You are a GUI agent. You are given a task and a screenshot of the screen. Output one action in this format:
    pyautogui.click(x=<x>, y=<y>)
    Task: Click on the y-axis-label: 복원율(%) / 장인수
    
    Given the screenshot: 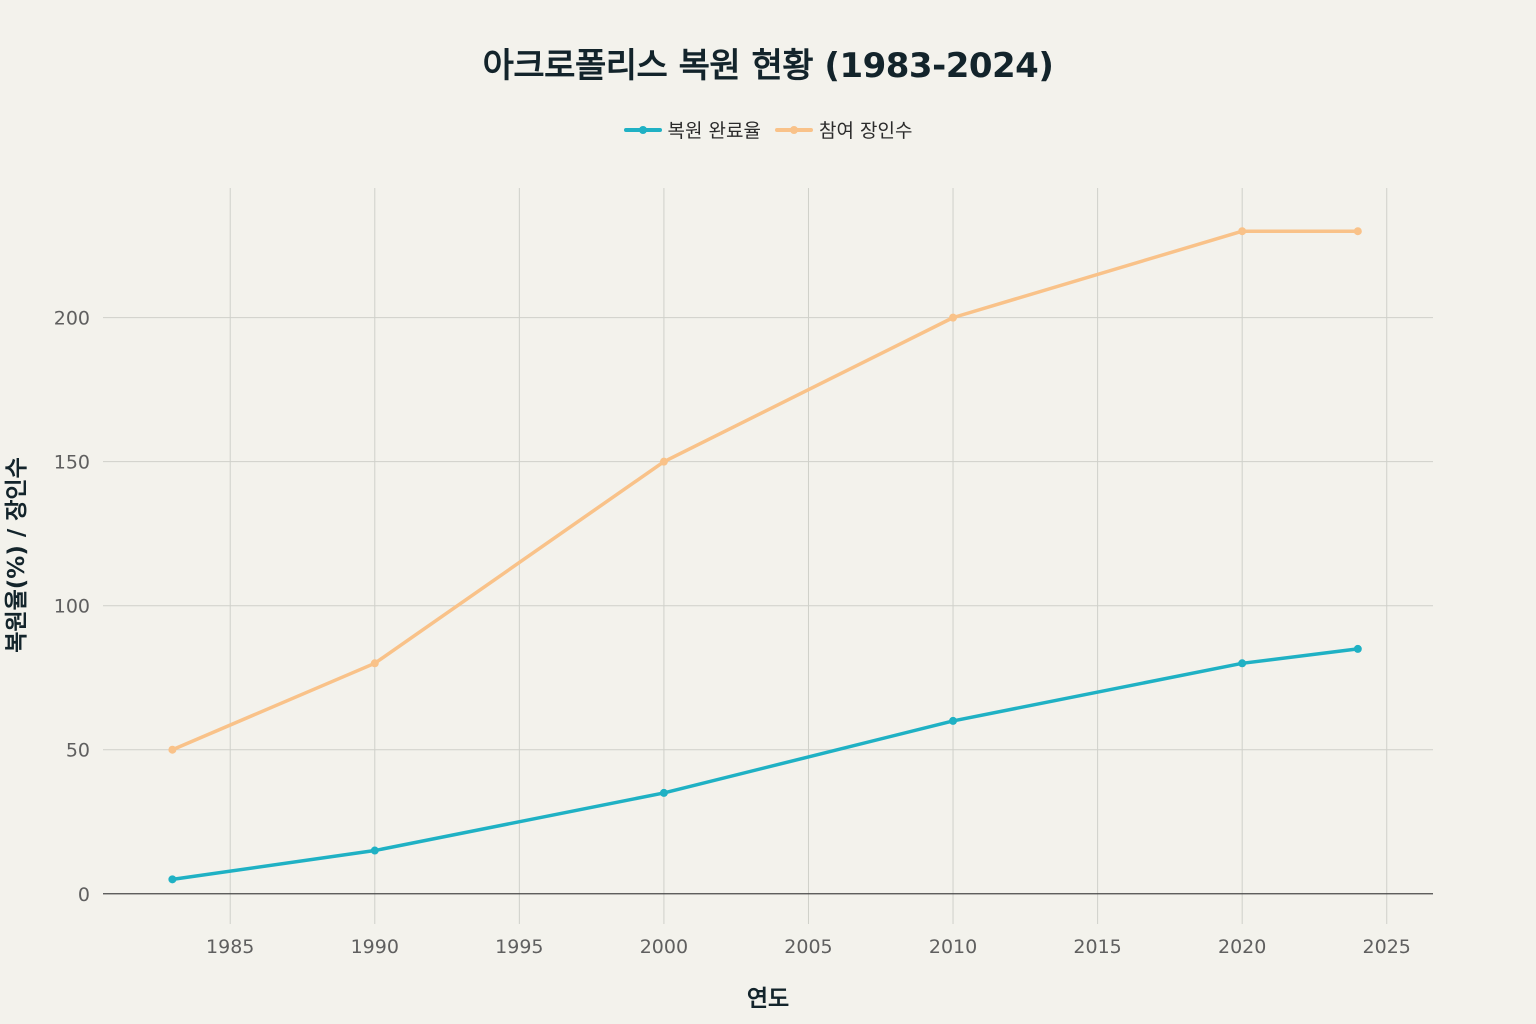 What is the action you would take?
    pyautogui.click(x=17, y=554)
    